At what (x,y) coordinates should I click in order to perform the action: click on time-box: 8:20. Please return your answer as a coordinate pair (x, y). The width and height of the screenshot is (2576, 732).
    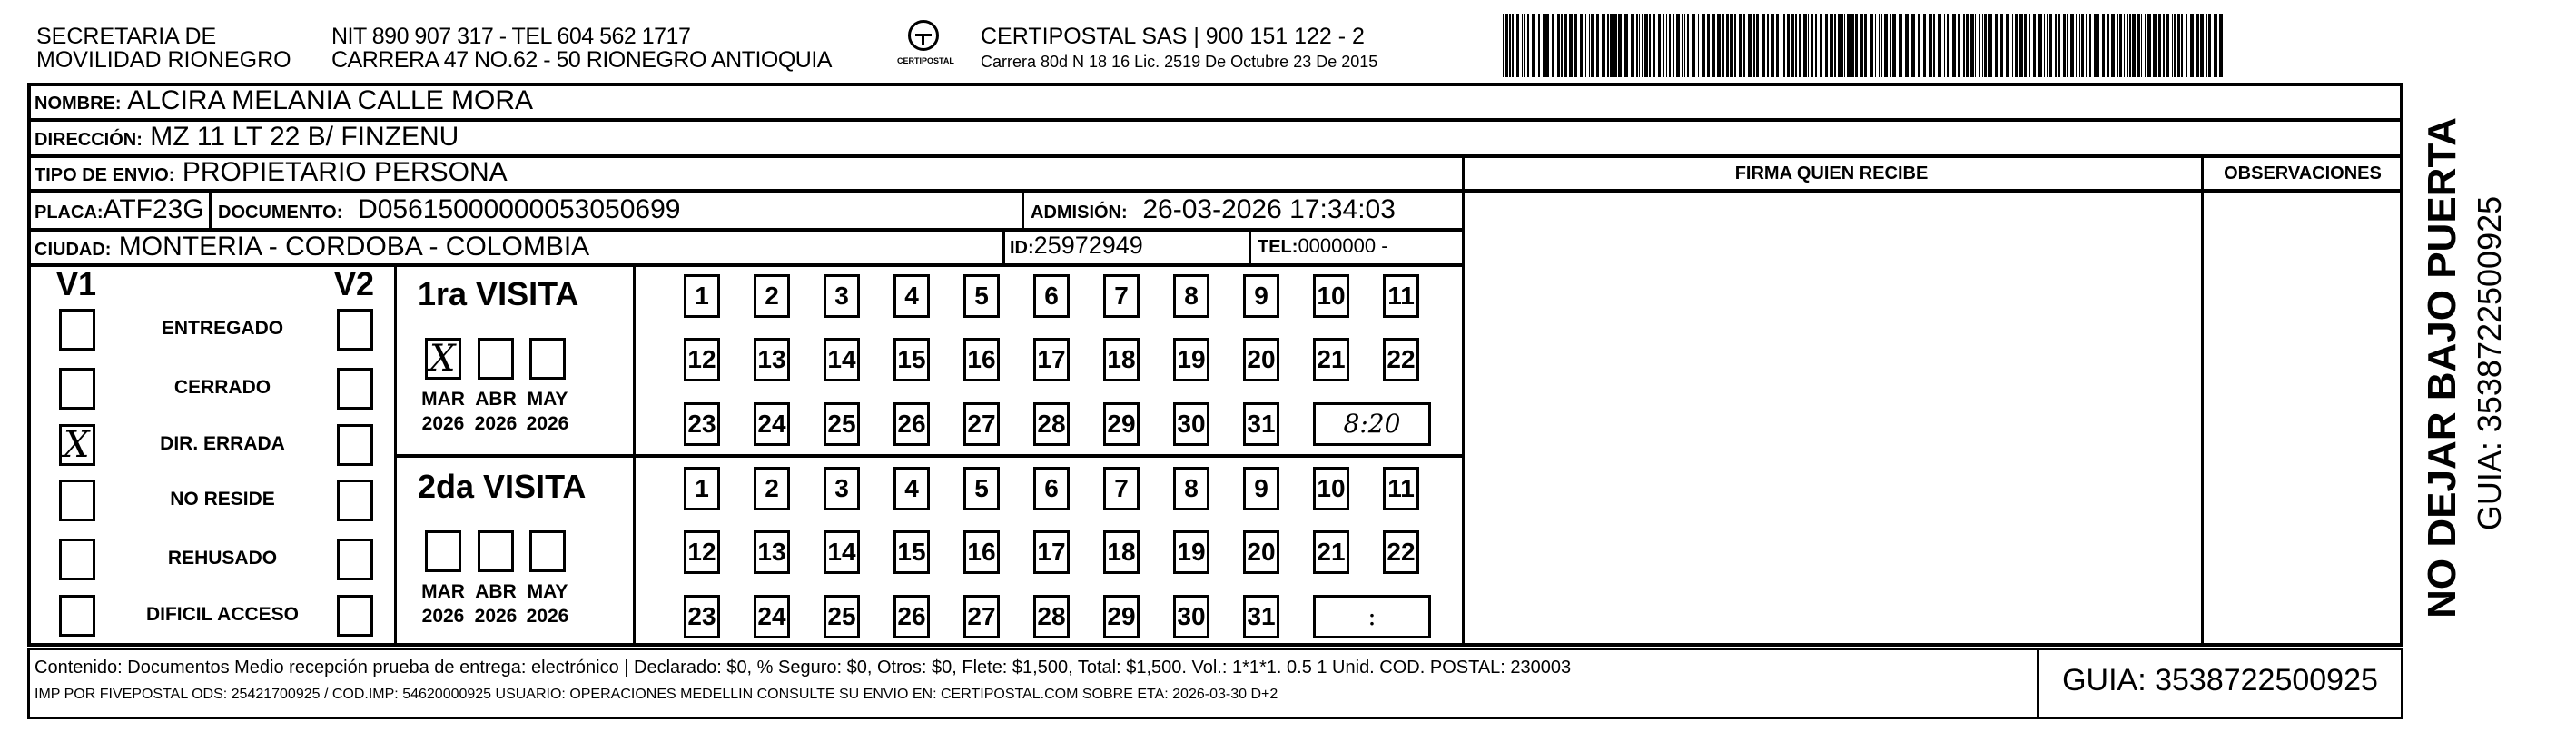
    Looking at the image, I should click on (1372, 424).